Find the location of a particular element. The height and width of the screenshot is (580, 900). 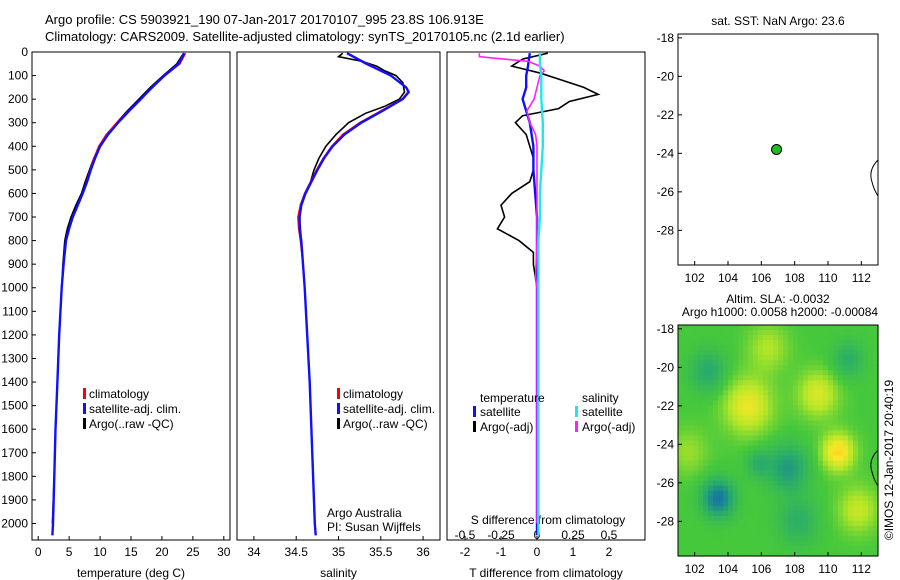

depth-tick-label-0: 0 is located at coordinates (24, 52).